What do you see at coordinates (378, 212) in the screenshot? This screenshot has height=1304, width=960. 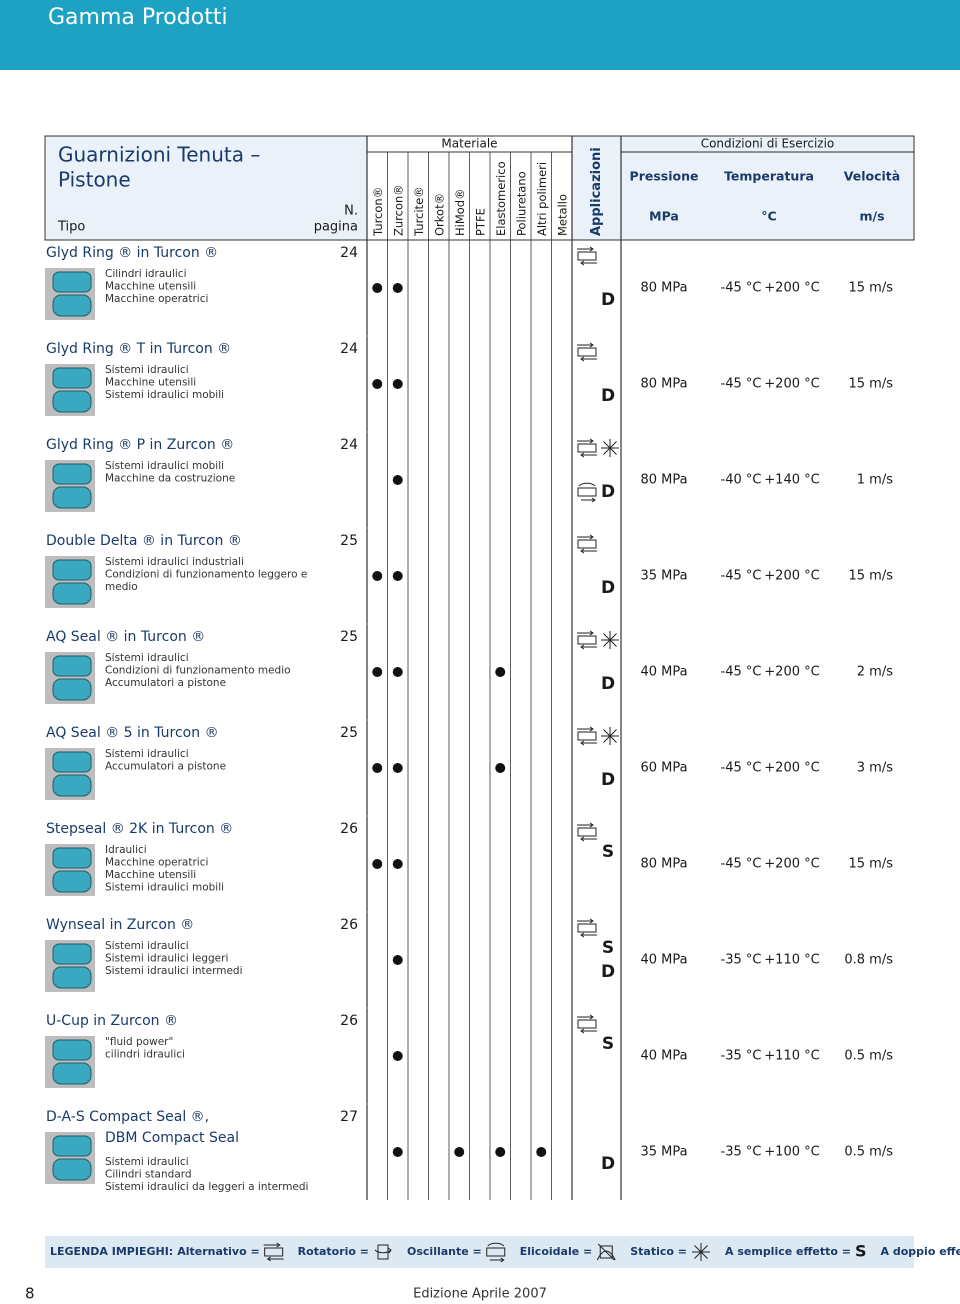 I see `material-name: Turcon®` at bounding box center [378, 212].